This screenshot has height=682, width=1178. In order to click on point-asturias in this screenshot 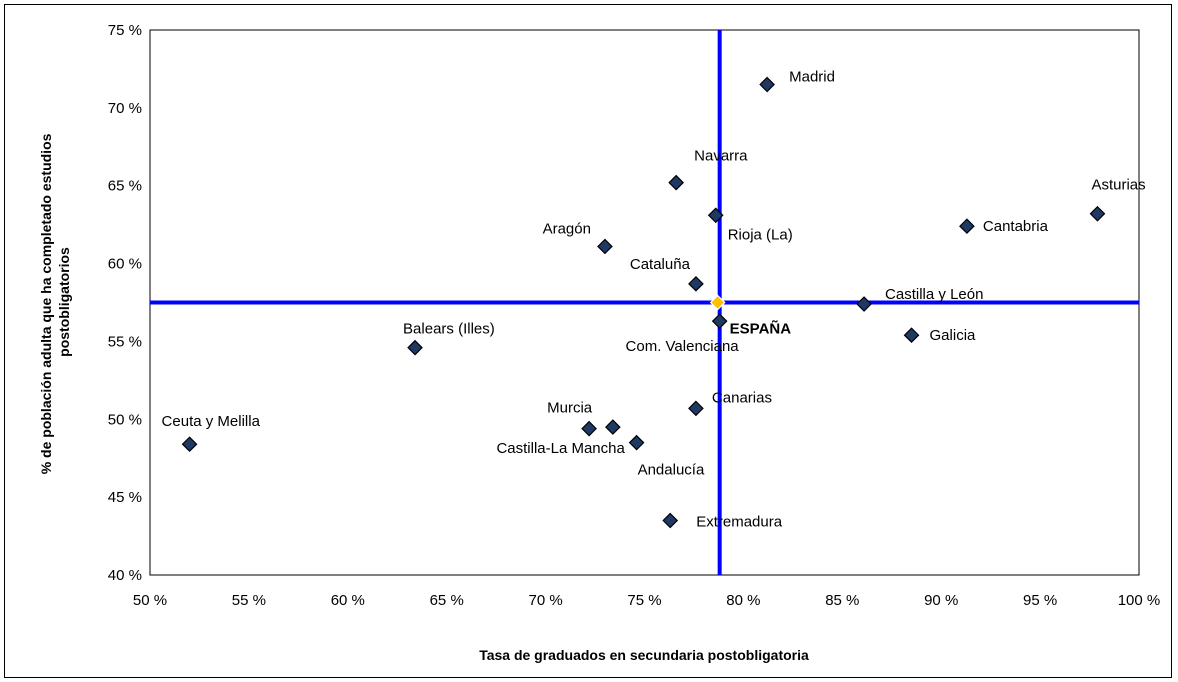, I will do `click(1097, 213)`.